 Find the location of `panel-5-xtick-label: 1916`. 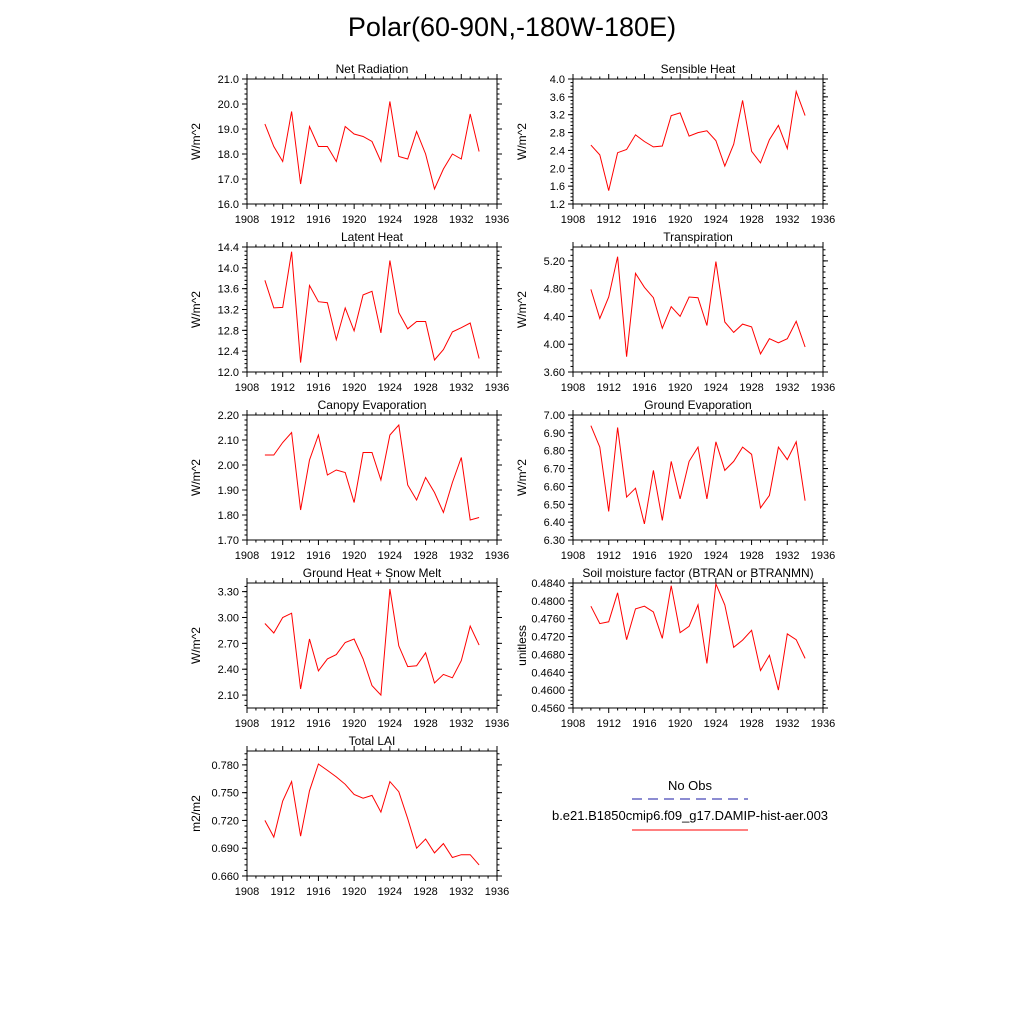

panel-5-xtick-label: 1916 is located at coordinates (318, 556).